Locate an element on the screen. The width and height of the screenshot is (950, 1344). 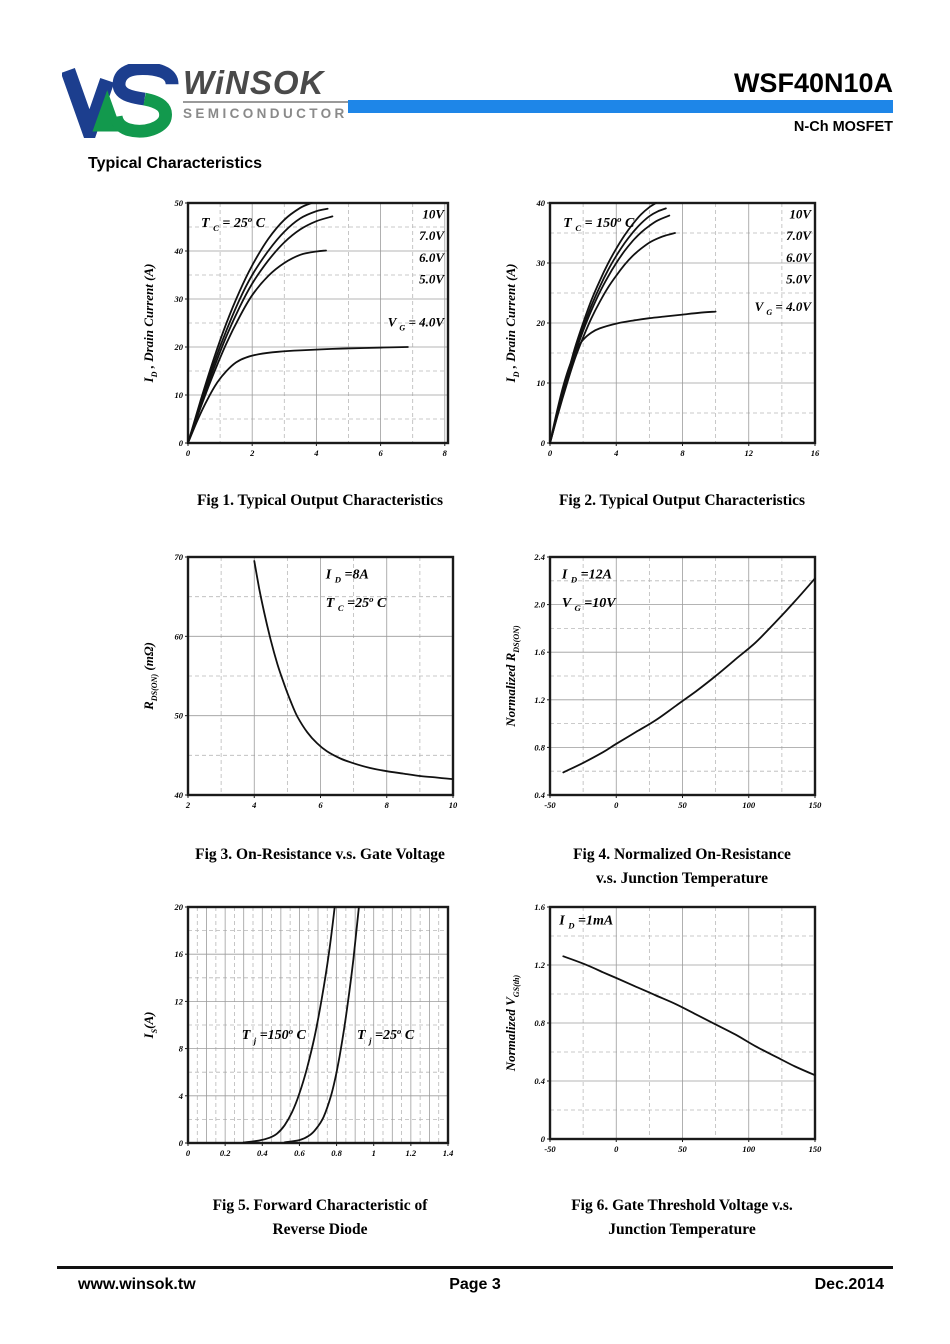
x-tick-label: 16 is located at coordinates (815, 453).